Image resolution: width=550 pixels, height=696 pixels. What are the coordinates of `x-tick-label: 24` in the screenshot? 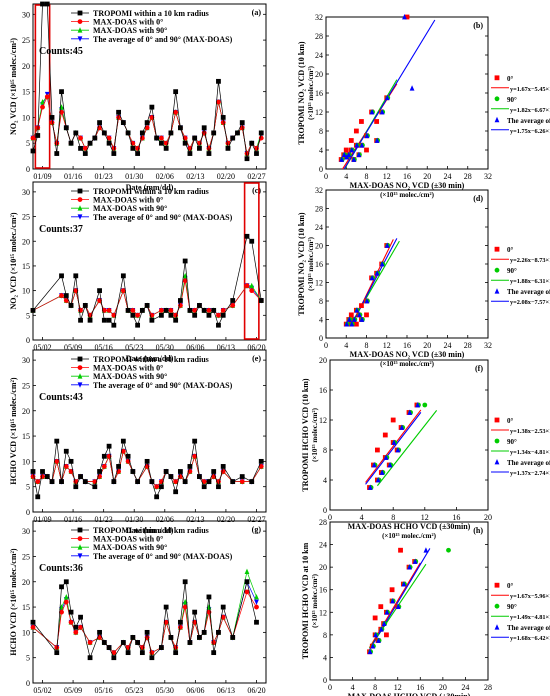 It's located at (448, 176).